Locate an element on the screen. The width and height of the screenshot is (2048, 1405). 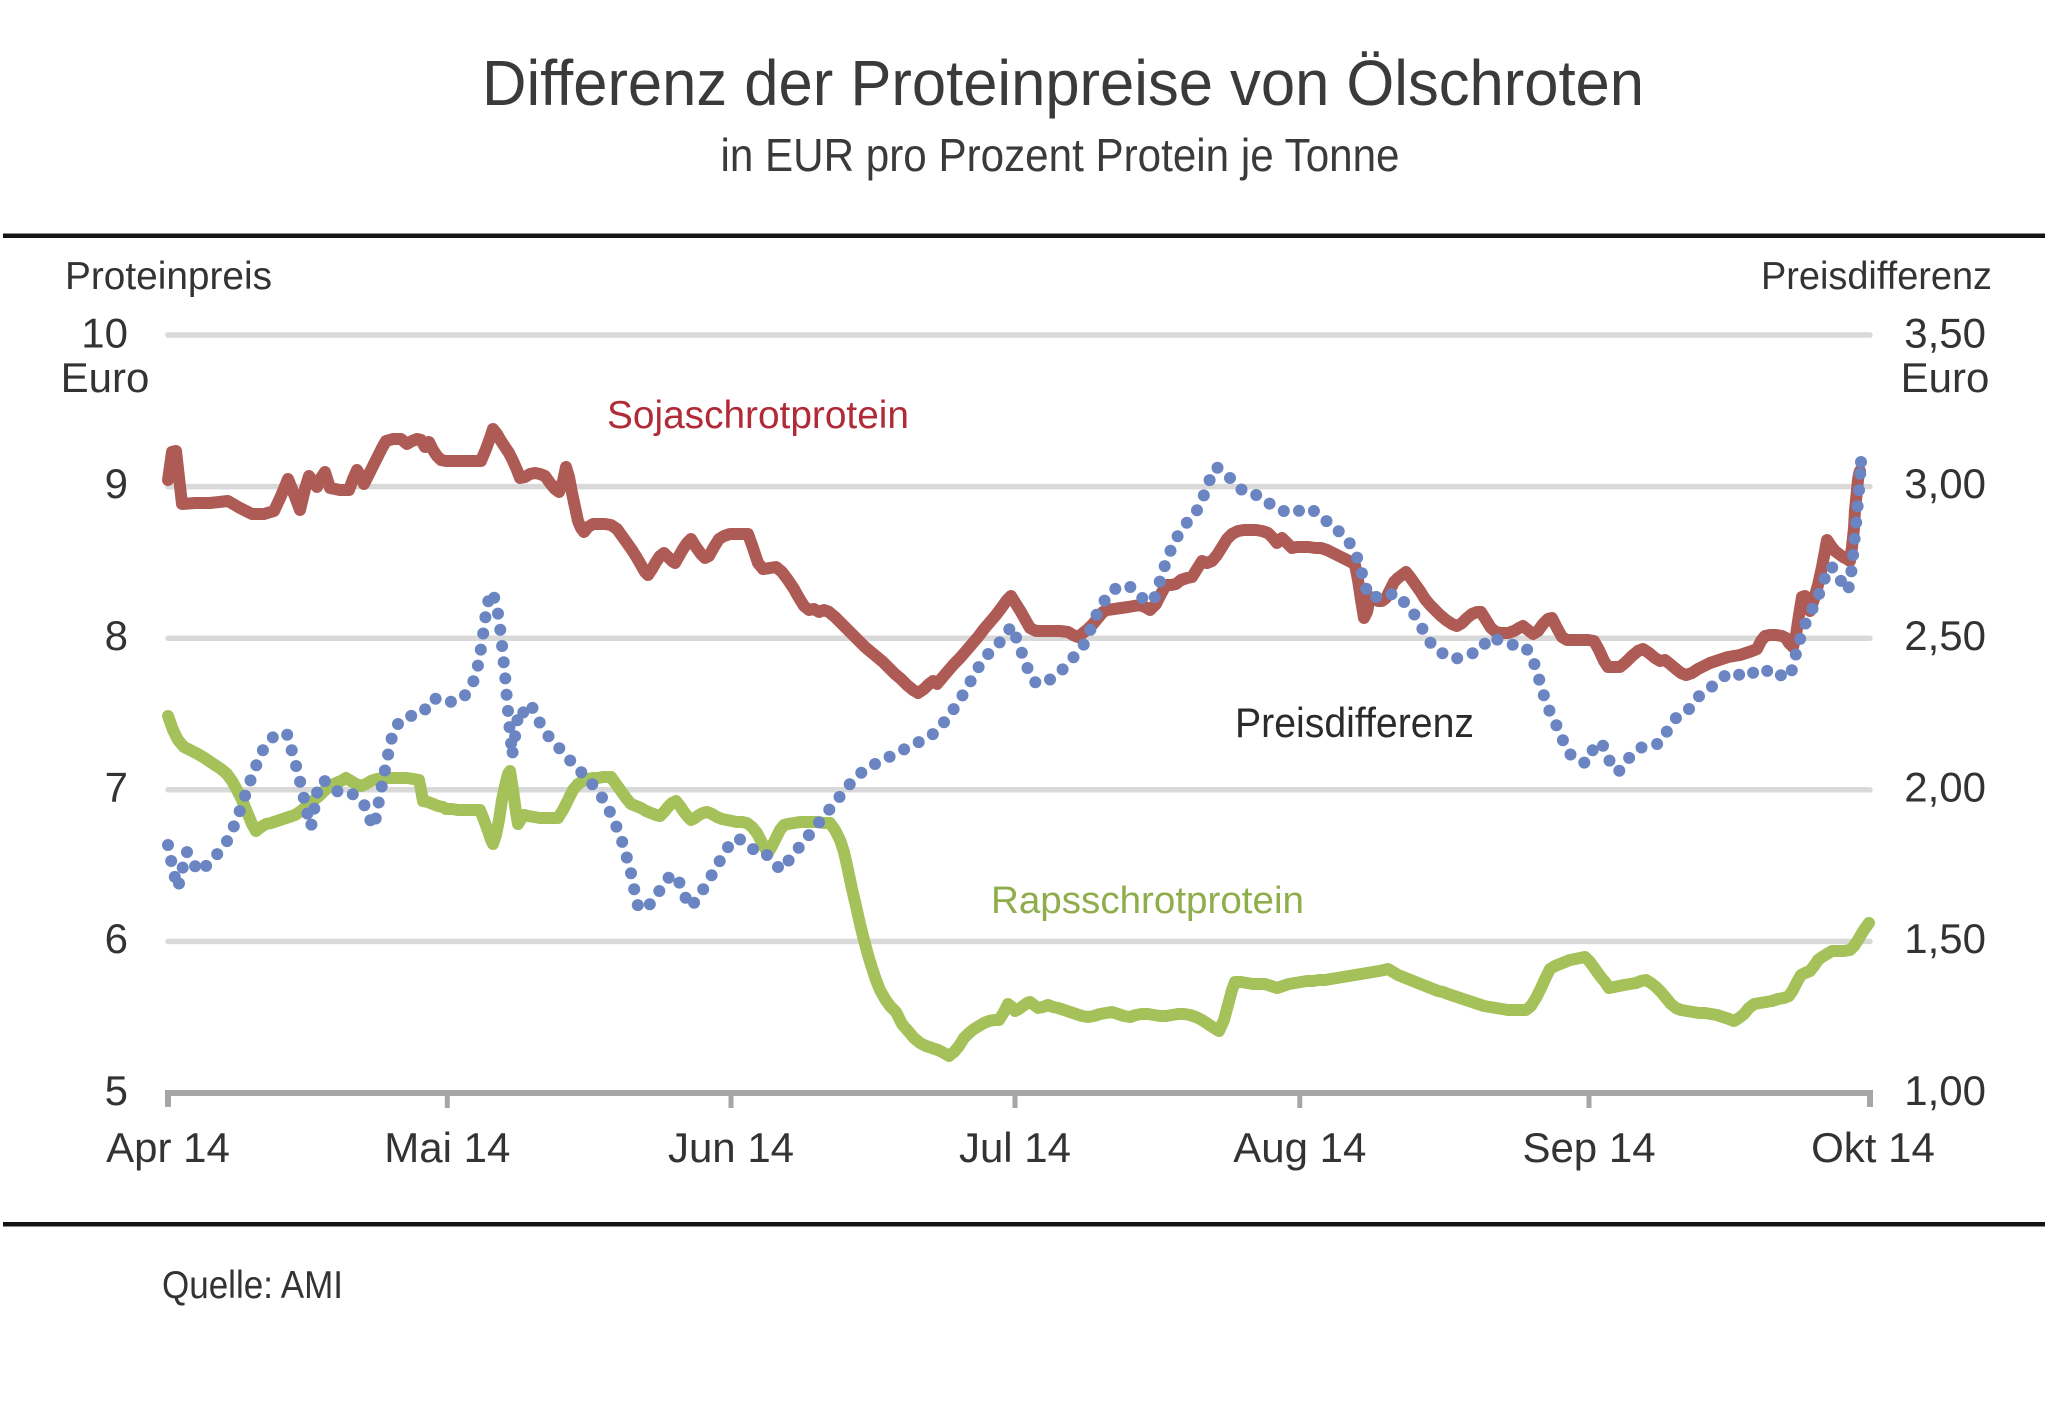
svg-text: 3,00 is located at coordinates (1945, 483).